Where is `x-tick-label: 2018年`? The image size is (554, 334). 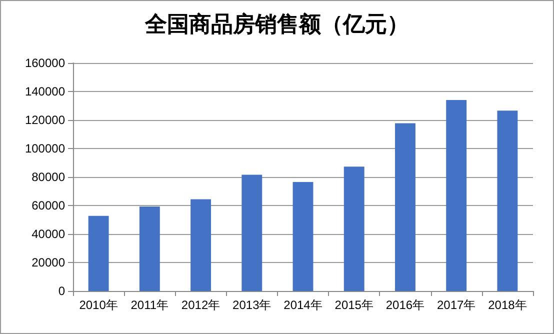 x-tick-label: 2018年 is located at coordinates (507, 305).